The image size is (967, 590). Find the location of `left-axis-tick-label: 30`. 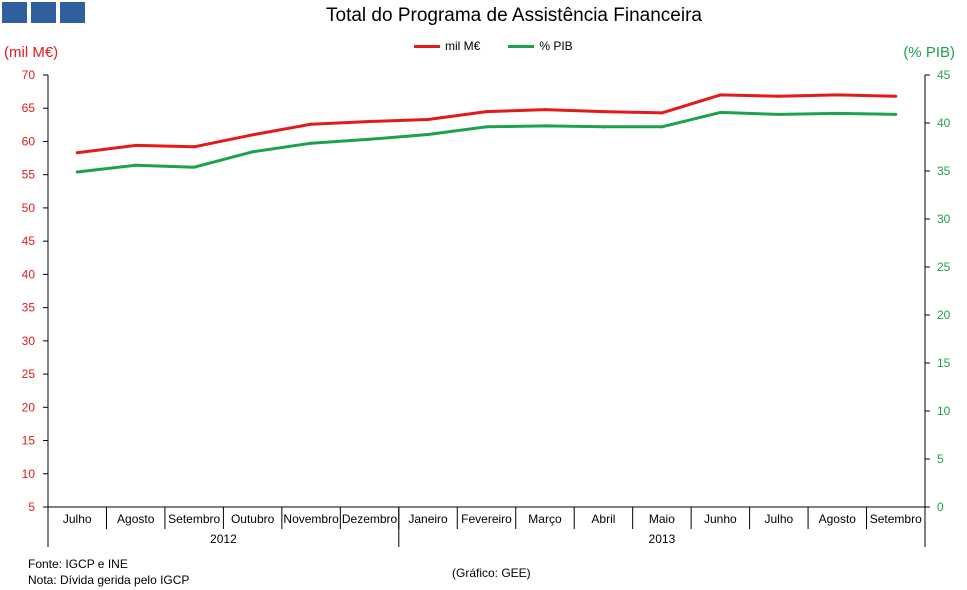

left-axis-tick-label: 30 is located at coordinates (29, 341).